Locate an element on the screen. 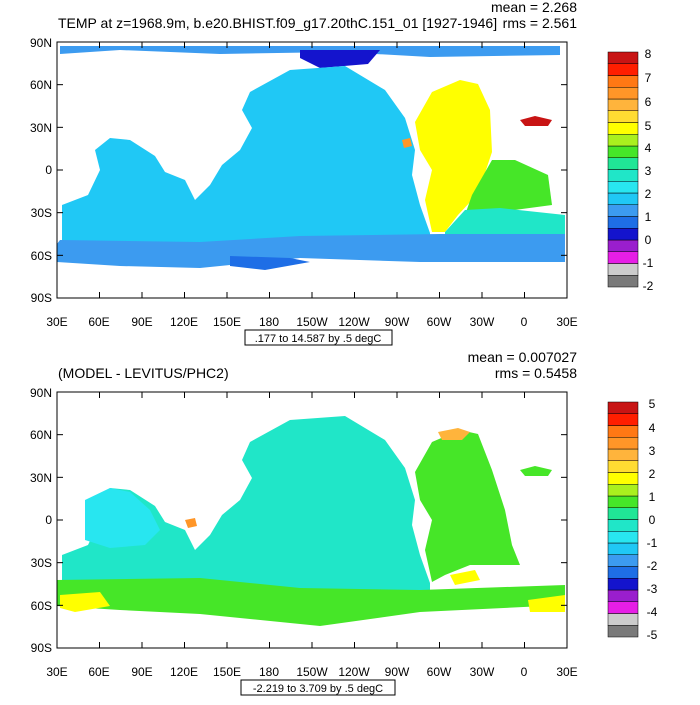 This screenshot has height=705, width=700. colorbar-top is located at coordinates (623, 169).